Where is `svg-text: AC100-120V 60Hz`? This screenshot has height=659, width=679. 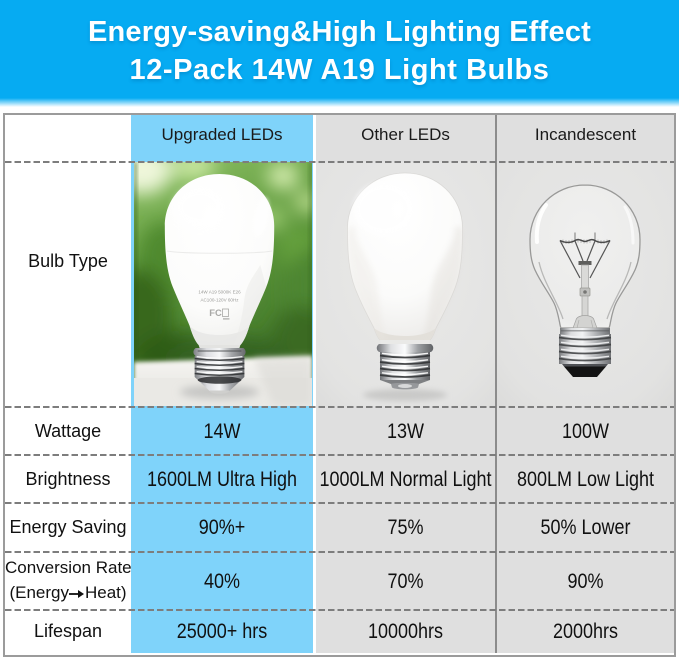 svg-text: AC100-120V 60Hz is located at coordinates (219, 299).